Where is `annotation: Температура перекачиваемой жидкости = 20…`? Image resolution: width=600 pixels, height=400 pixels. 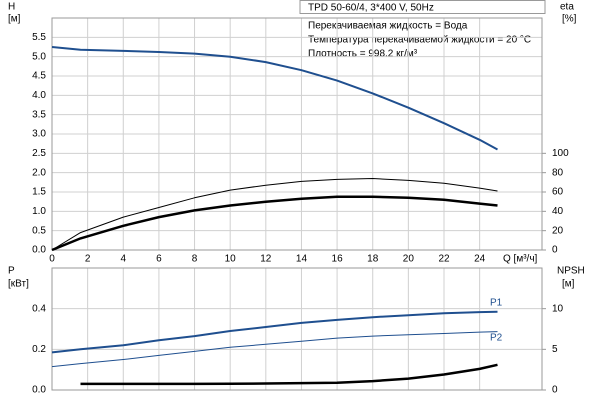 annotation: Температура перекачиваемой жидкости = 20… is located at coordinates (419, 40).